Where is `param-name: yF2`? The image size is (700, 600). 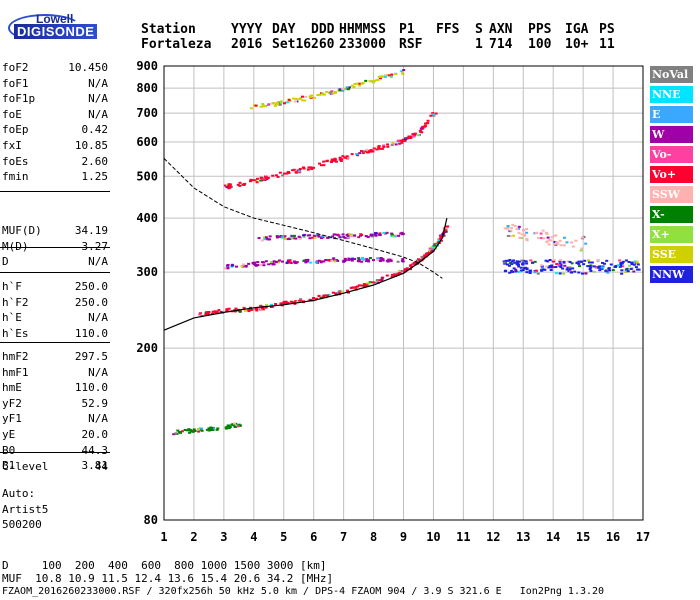
param-name: yF2 is located at coordinates (12, 403).